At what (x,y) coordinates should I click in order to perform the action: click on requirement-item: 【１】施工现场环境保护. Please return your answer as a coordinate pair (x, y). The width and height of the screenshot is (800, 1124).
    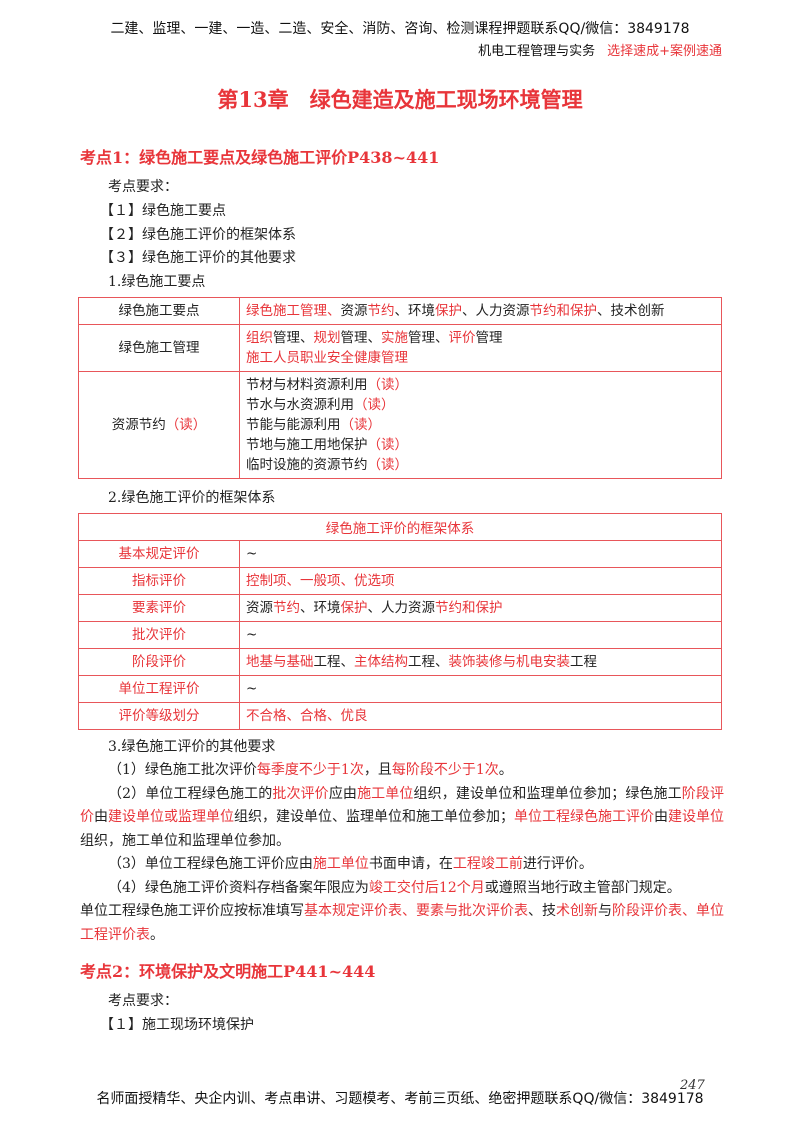
    Looking at the image, I should click on (177, 1025).